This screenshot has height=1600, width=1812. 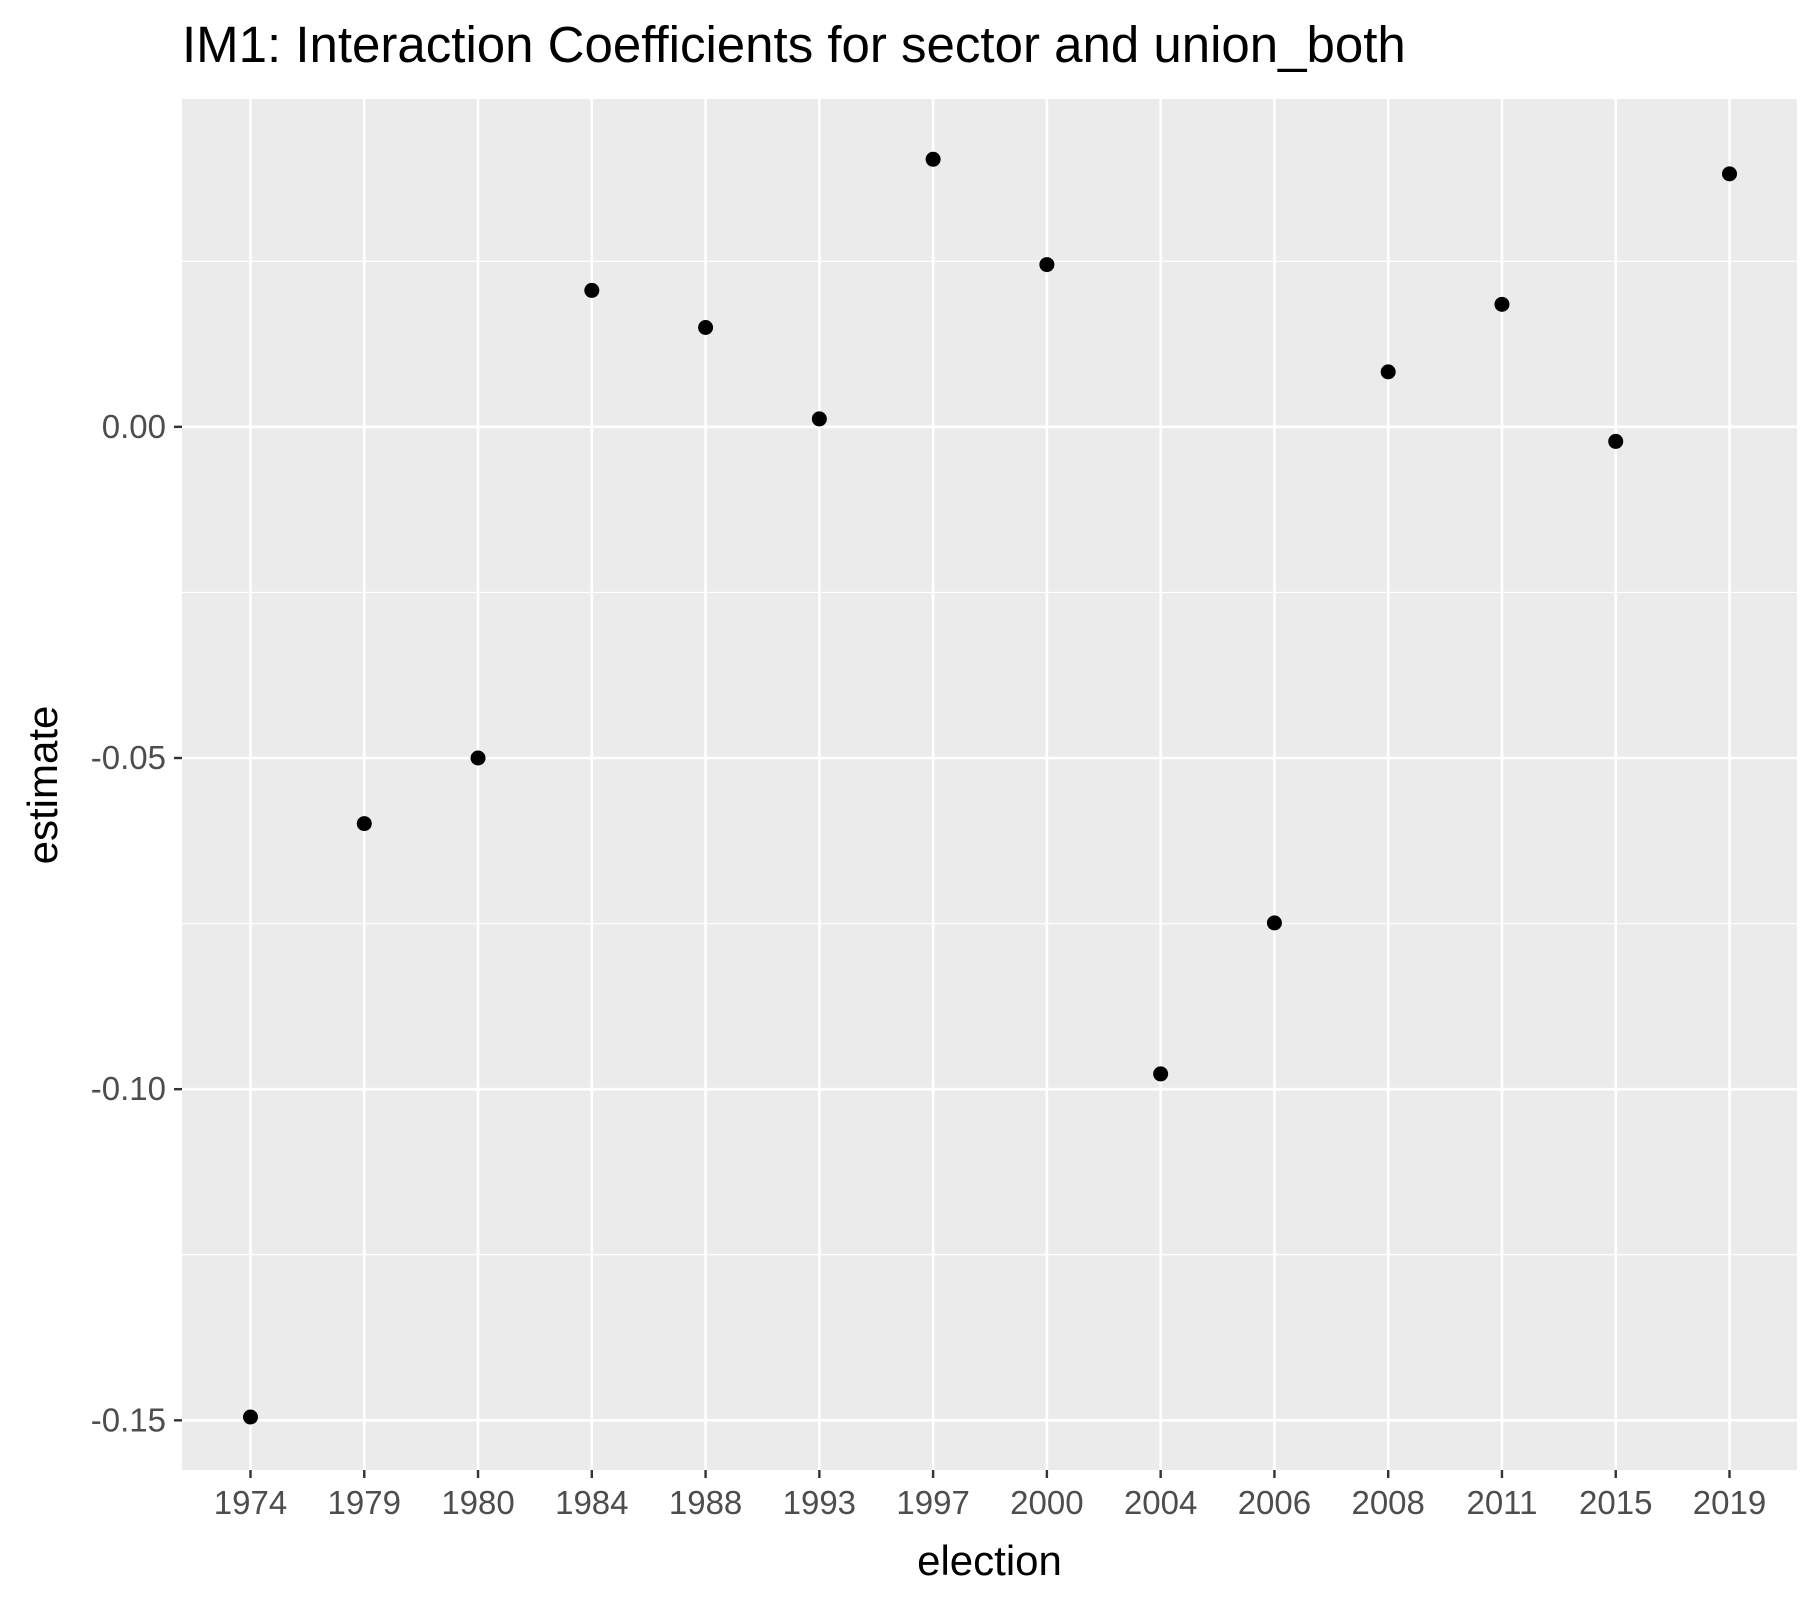 I want to click on x-tick-label: 1979, so click(x=364, y=1502).